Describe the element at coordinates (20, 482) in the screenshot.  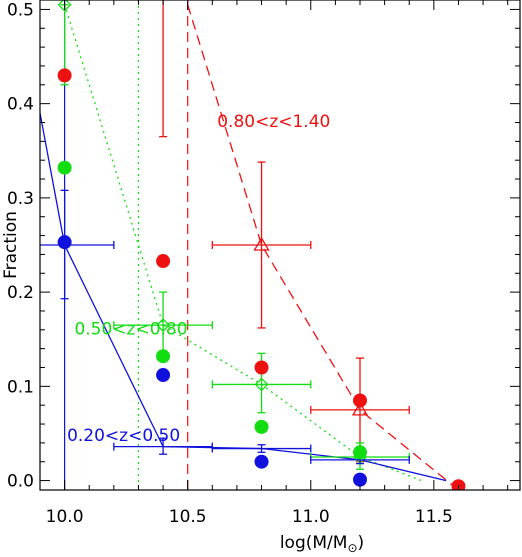
I see `y-tick-label: 0.0` at that location.